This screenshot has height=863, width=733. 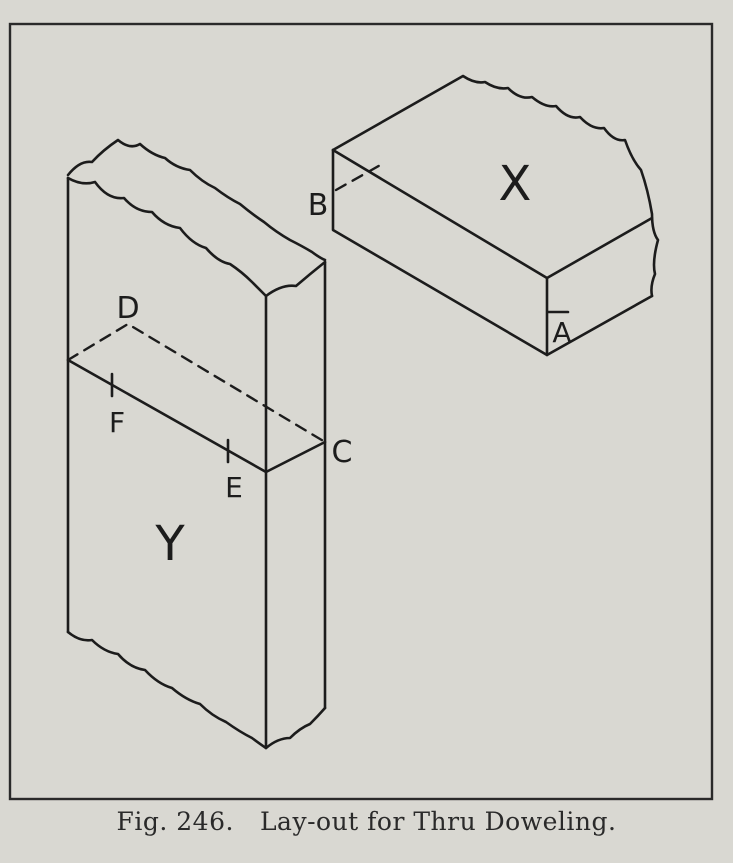 What do you see at coordinates (196, 237) in the screenshot?
I see `piece-y-broken-top-front` at bounding box center [196, 237].